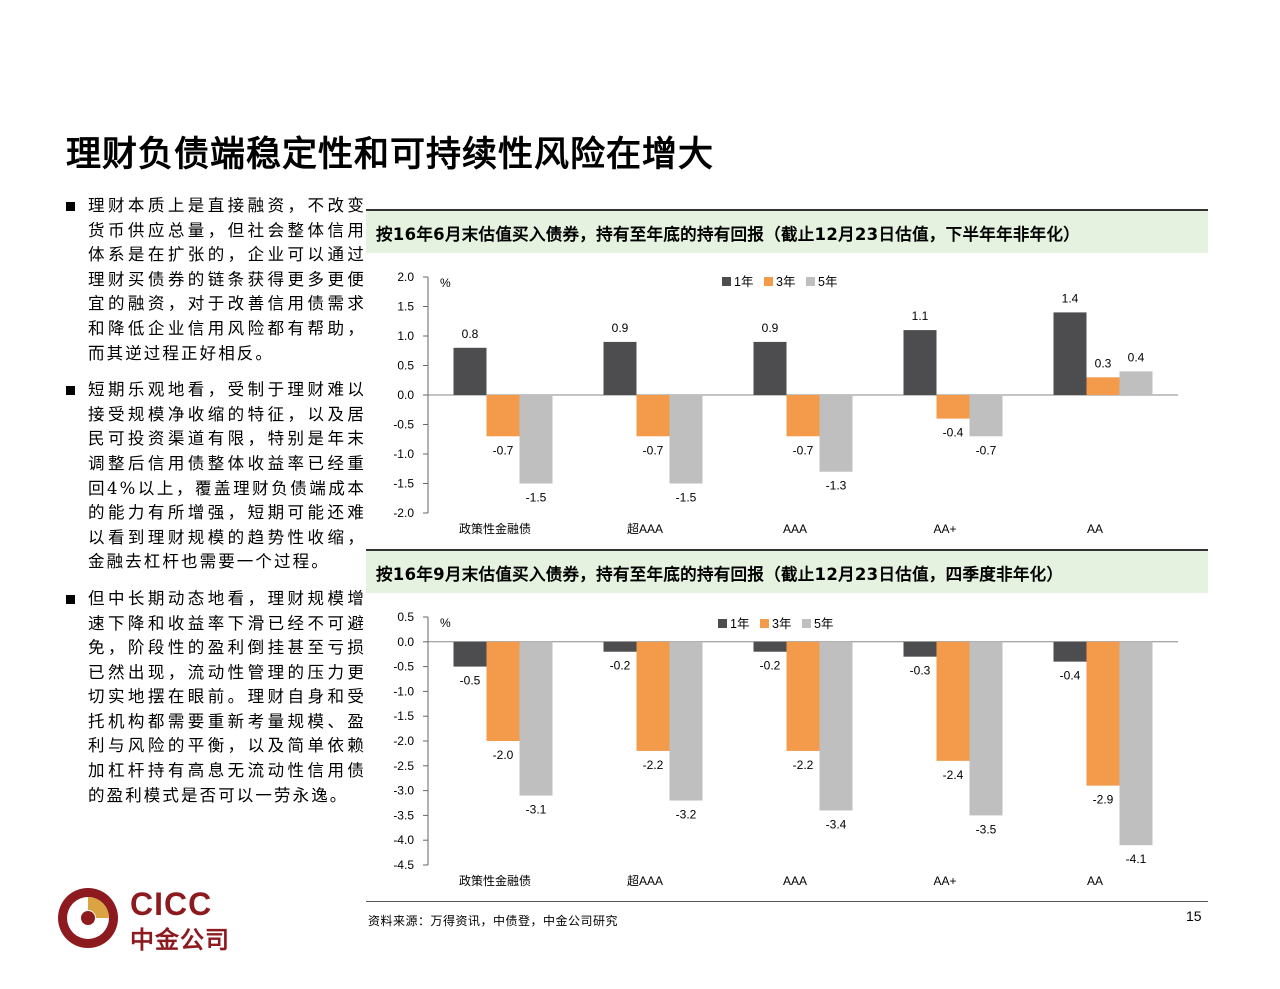 Image resolution: width=1280 pixels, height=989 pixels. What do you see at coordinates (645, 880) in the screenshot?
I see `category-label: 超AAA` at bounding box center [645, 880].